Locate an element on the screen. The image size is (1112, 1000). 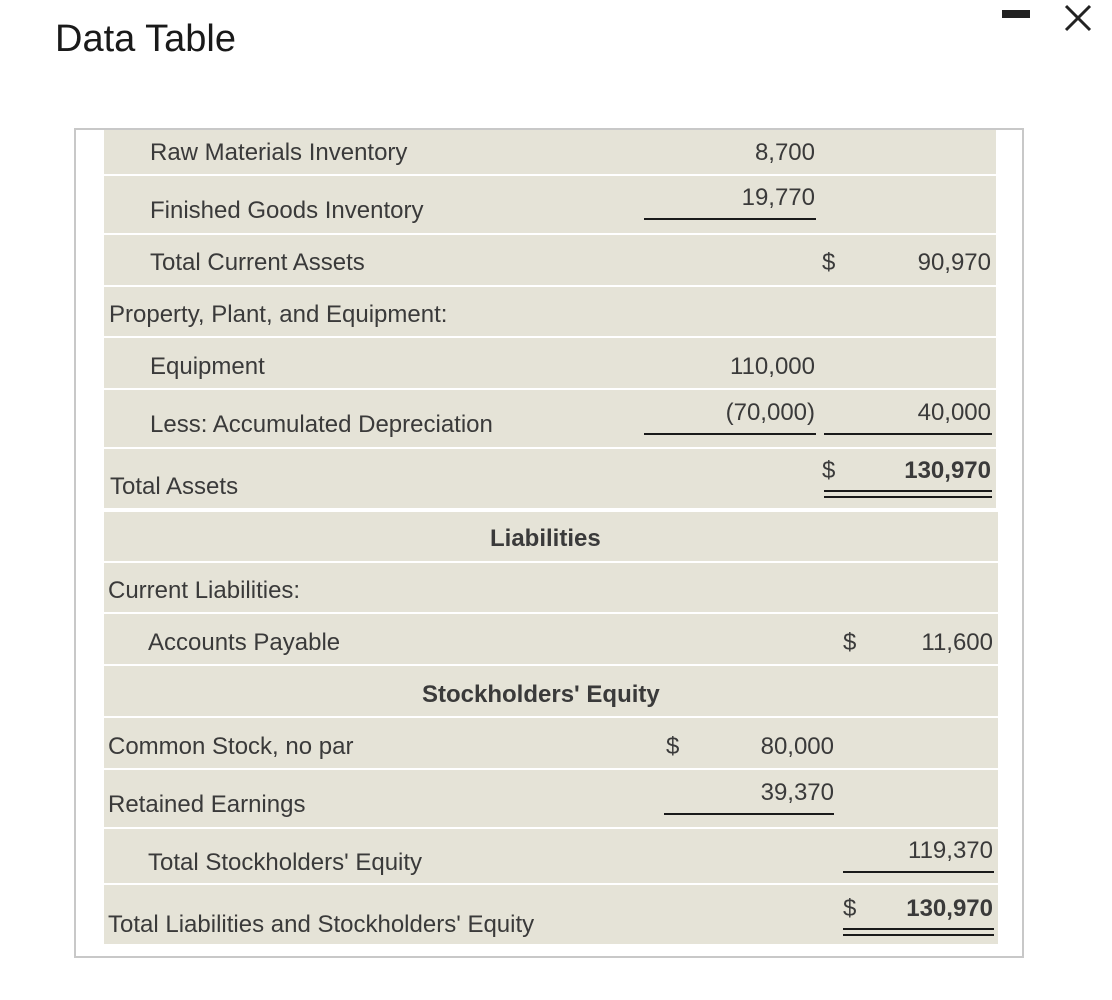
total-cell: 11,600 is located at coordinates (957, 642).